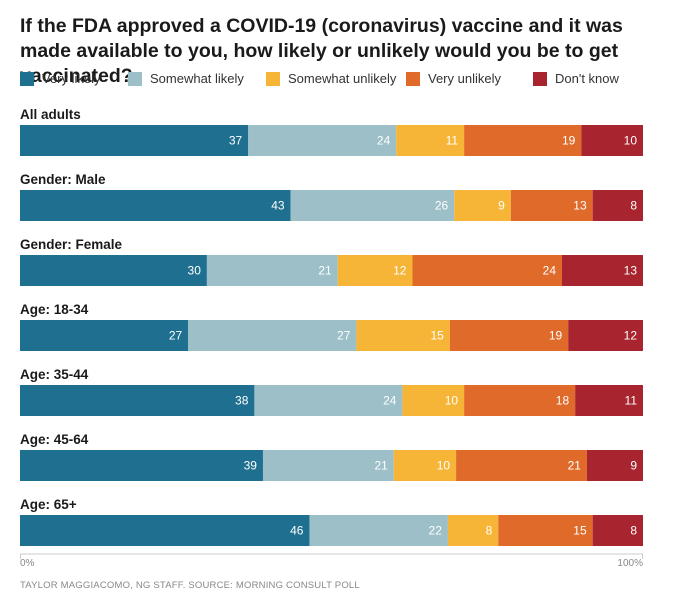 This screenshot has height=612, width=680. What do you see at coordinates (602, 270) in the screenshot?
I see `bar-gender-female-don-t-know` at bounding box center [602, 270].